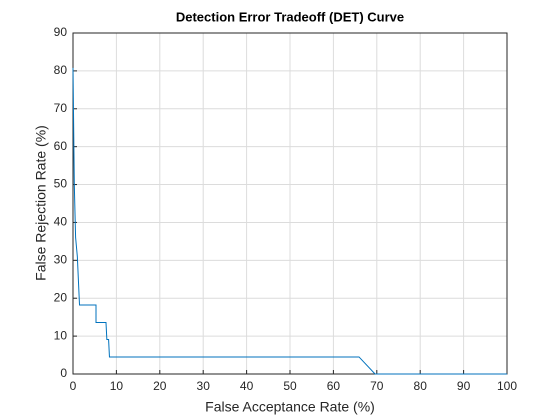  Describe the element at coordinates (507, 386) in the screenshot. I see `x-tick-label: 100` at that location.